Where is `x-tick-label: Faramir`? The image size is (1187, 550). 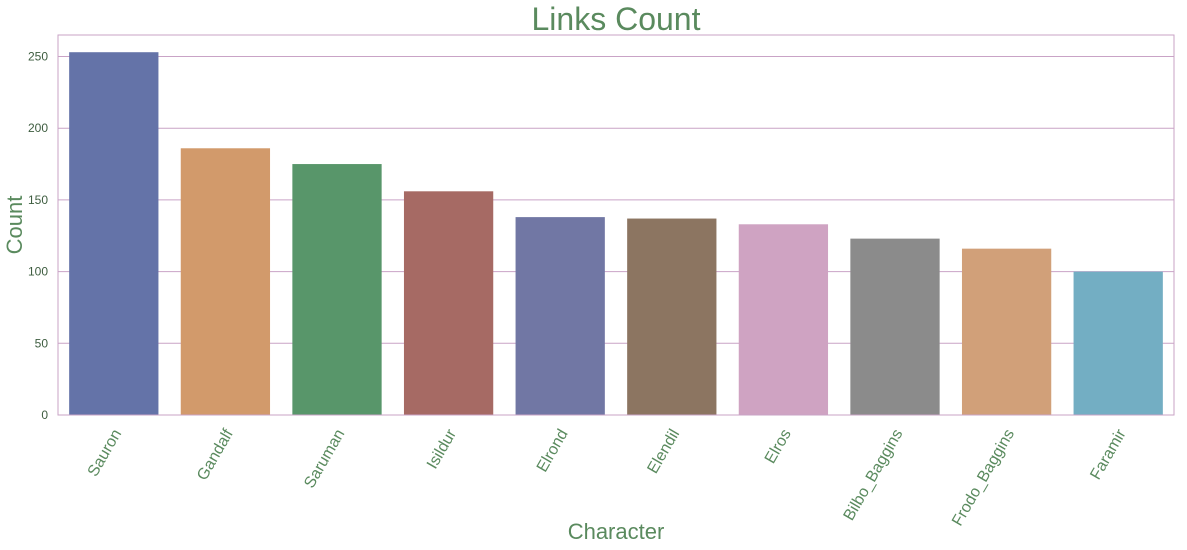
x-tick-label: Faramir is located at coordinates (1108, 454).